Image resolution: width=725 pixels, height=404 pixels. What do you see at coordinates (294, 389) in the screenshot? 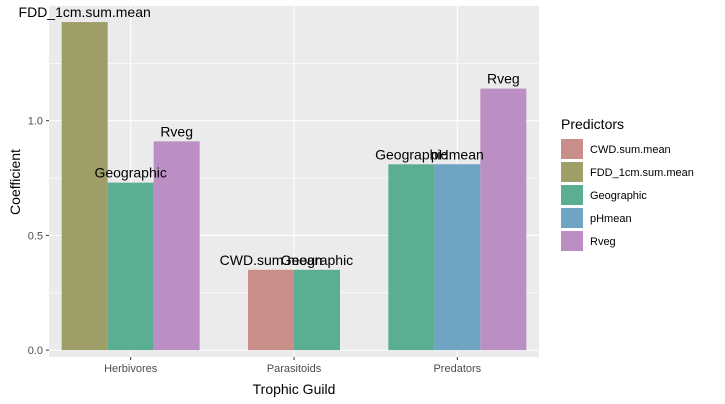
I see `x-axis-title: Trophic Guild` at bounding box center [294, 389].